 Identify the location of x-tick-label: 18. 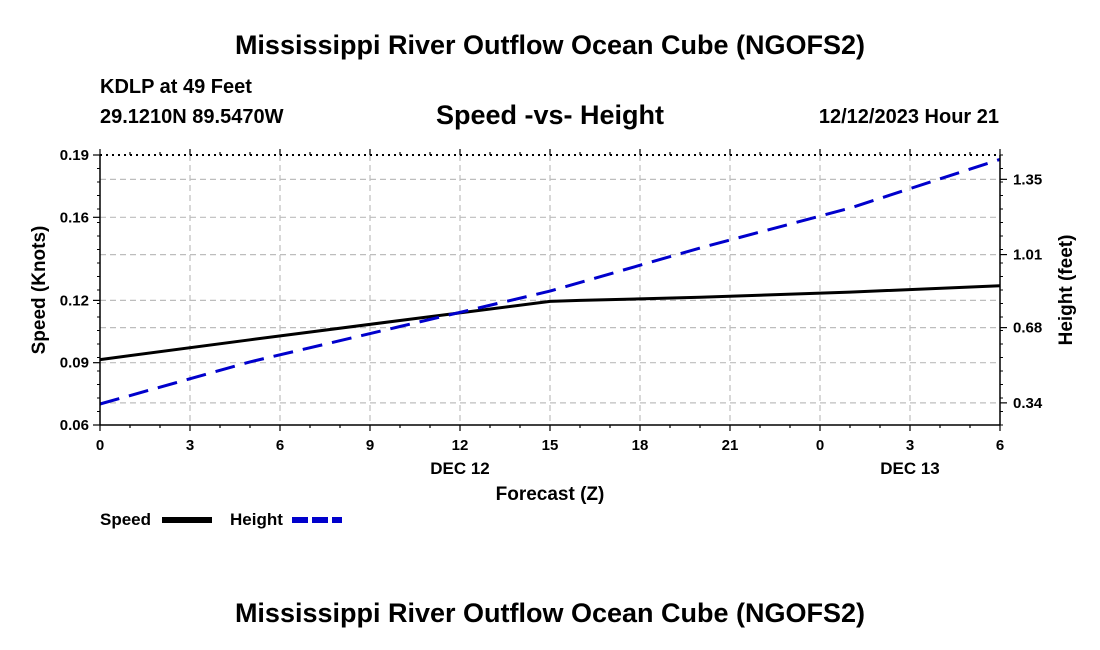
(640, 445).